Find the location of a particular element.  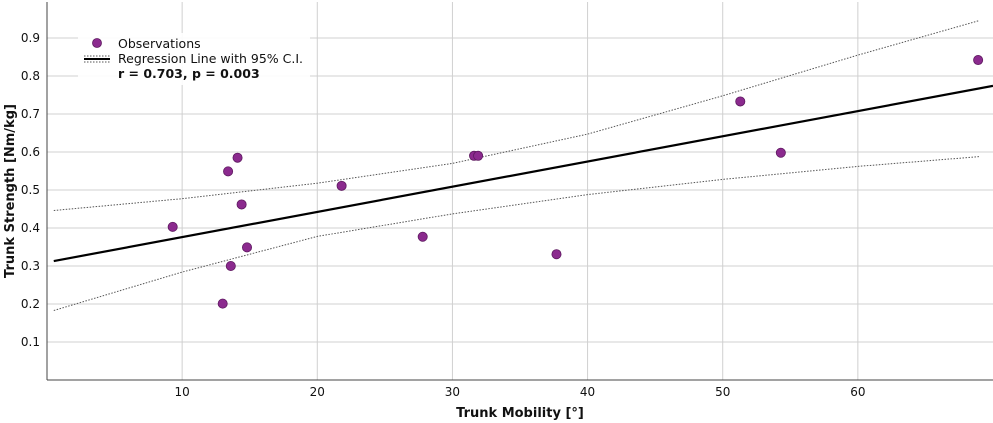

y-tick-label: 0.5 is located at coordinates (30, 190).